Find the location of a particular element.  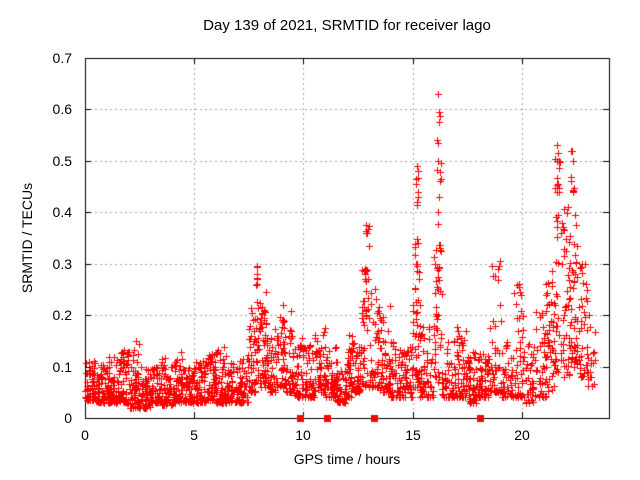

x-tick-label: 20 is located at coordinates (522, 435).